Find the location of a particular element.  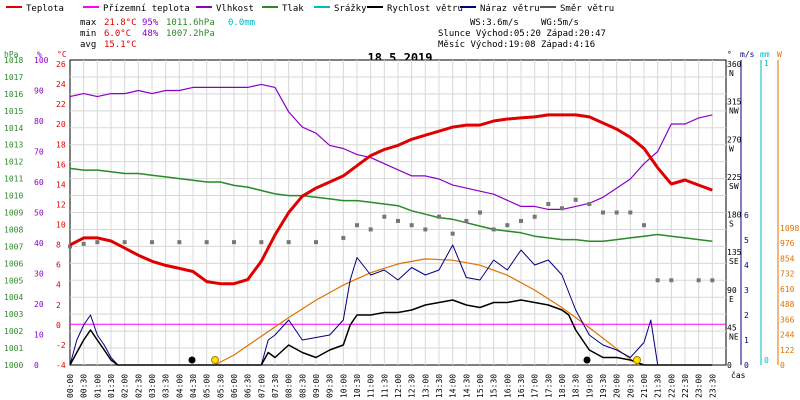

tick-time: 07:30 is located at coordinates (275, 386).